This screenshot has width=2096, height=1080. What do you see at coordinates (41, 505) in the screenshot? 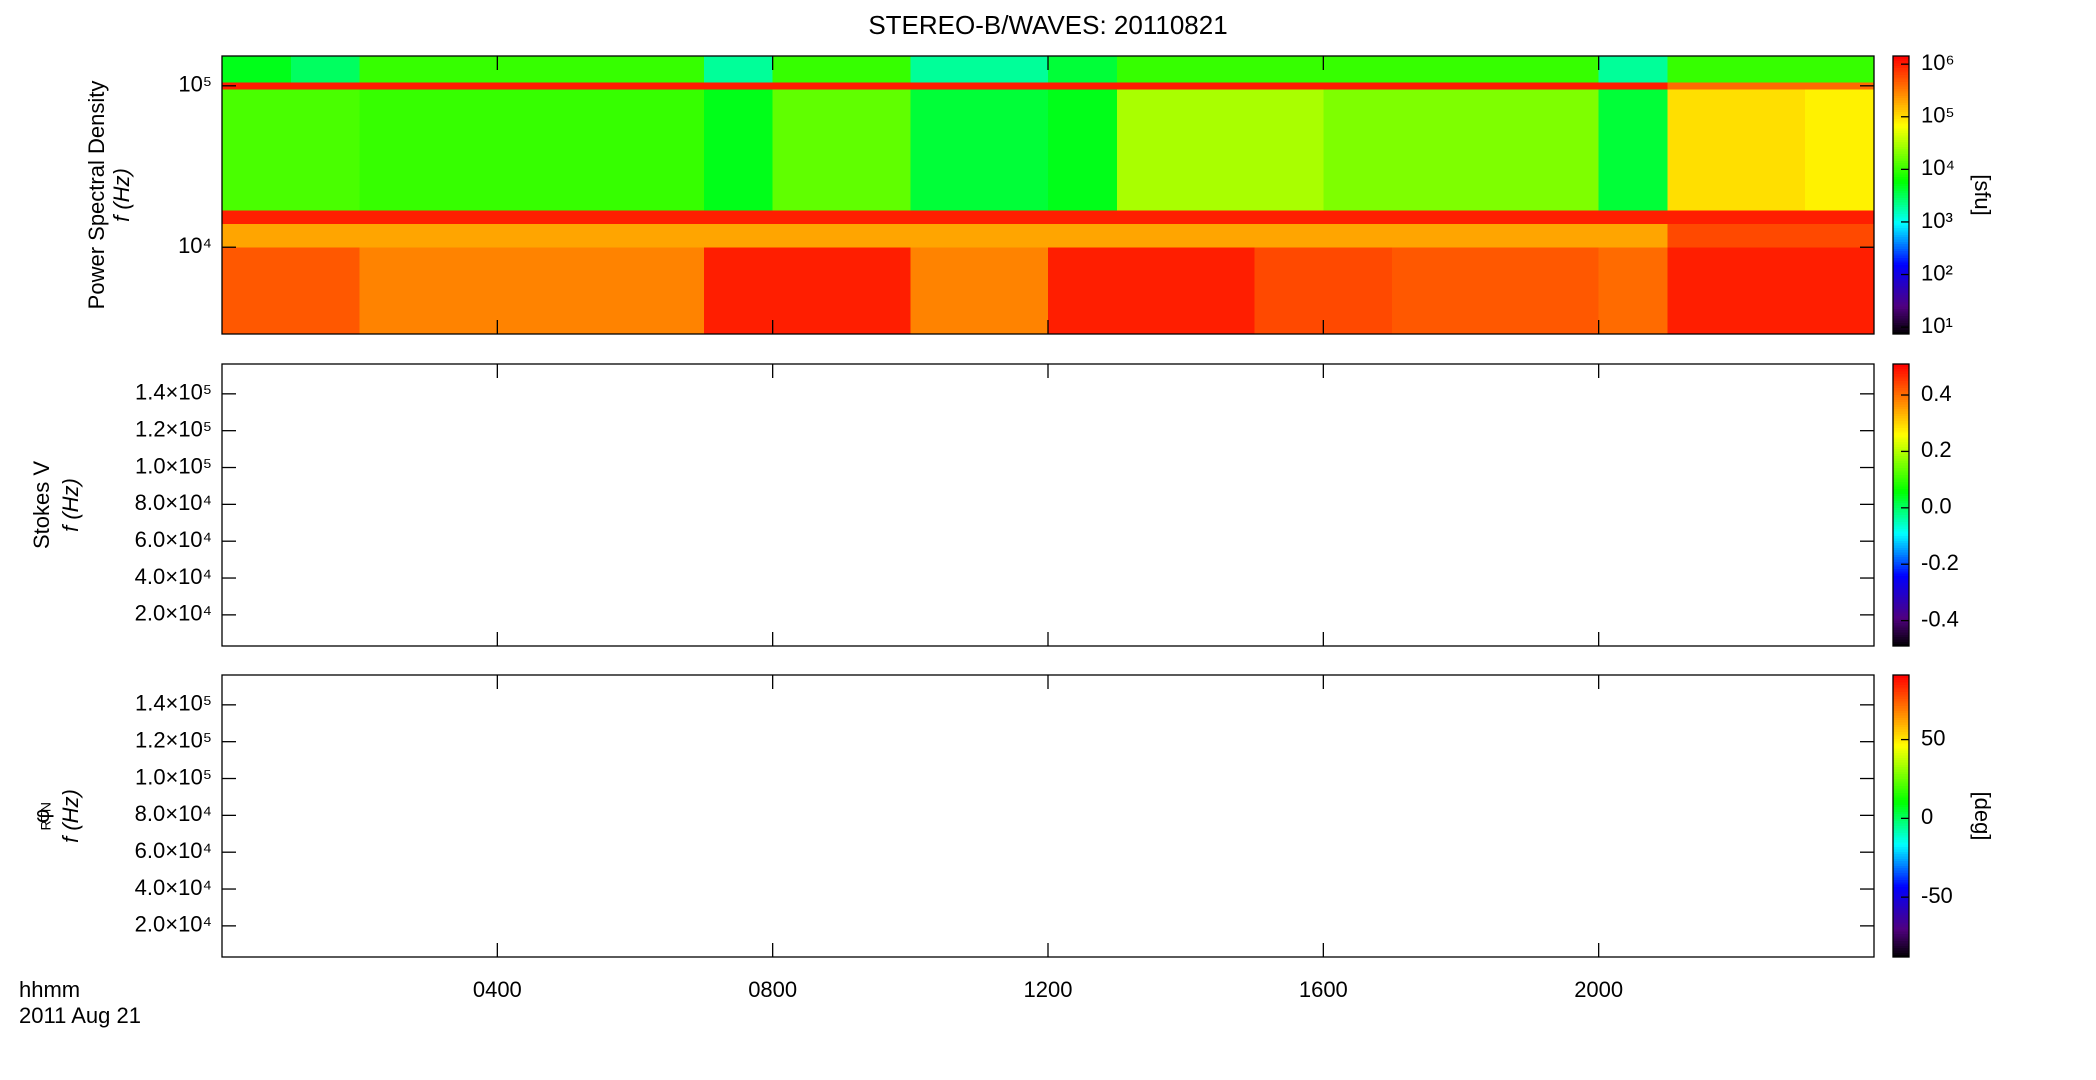
I see `y-axis-label: Stokes V` at bounding box center [41, 505].